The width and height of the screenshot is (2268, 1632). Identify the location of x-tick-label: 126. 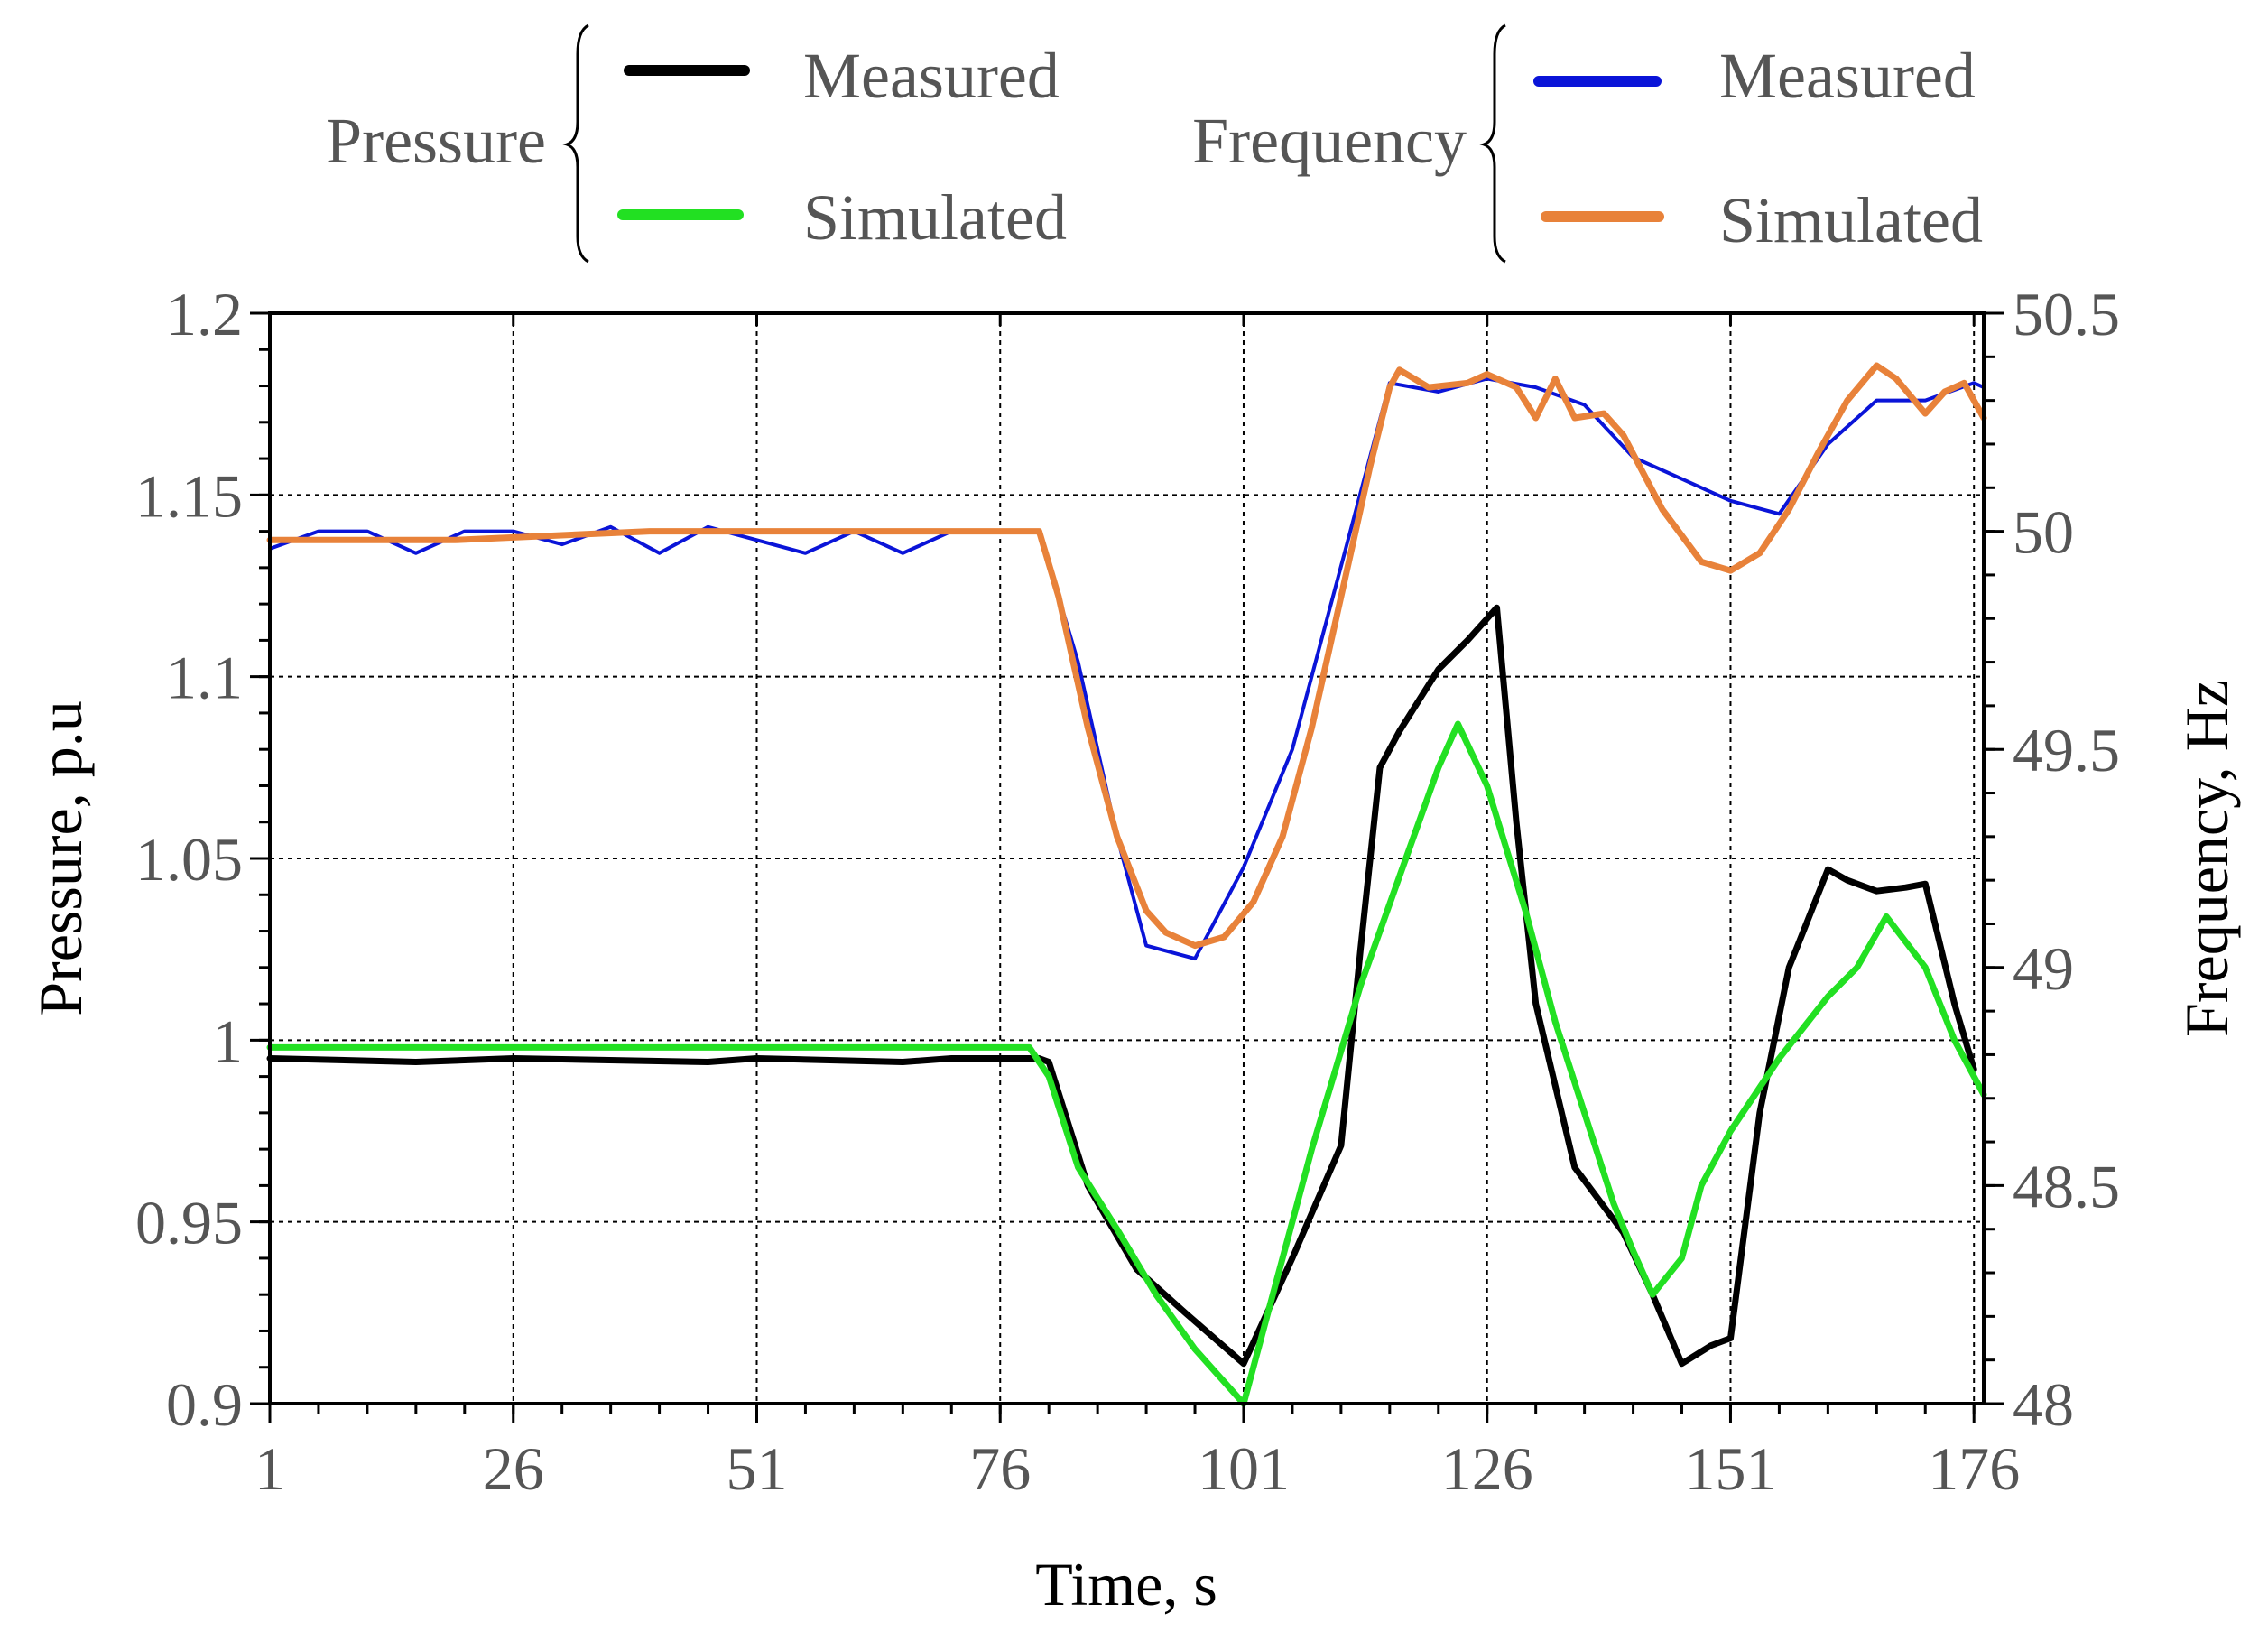
(1487, 1468).